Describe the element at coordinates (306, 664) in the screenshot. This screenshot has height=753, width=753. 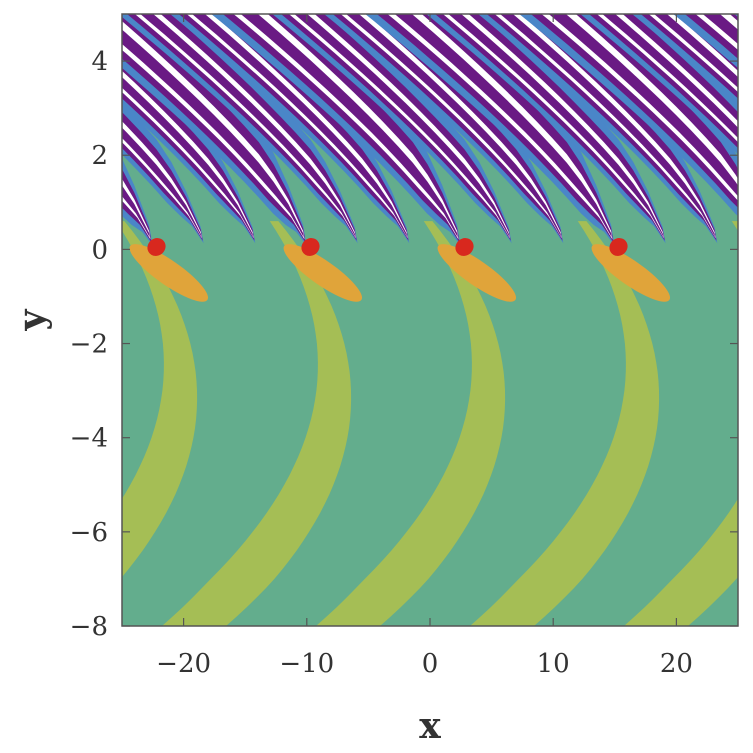
I see `x-tick-label: −10` at that location.